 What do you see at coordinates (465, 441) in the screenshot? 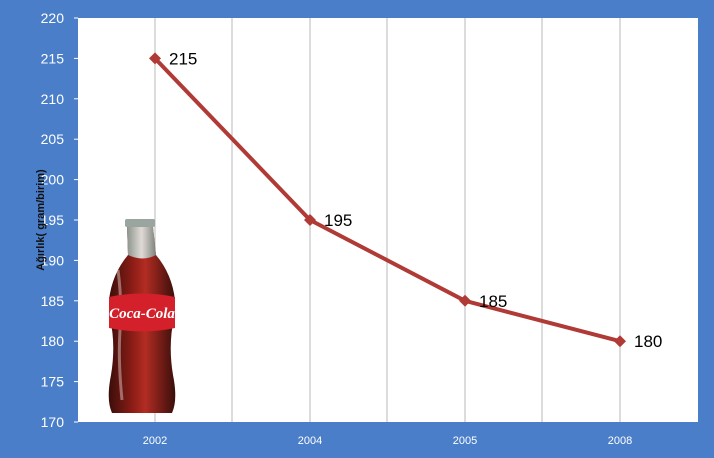
I see `x-tick-label: 2005` at bounding box center [465, 441].